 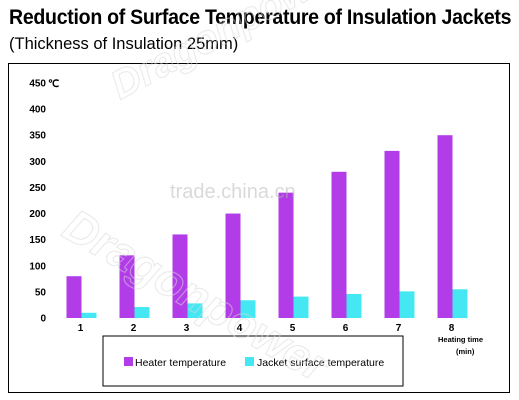 I want to click on y-tick-label: 100, so click(x=37, y=266).